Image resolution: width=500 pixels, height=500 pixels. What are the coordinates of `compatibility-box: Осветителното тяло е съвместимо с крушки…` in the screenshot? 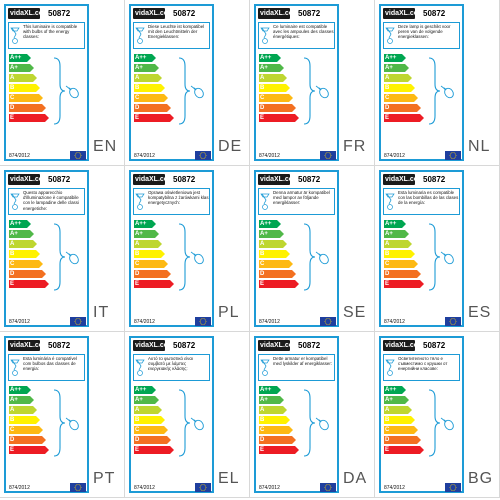 It's located at (421, 367).